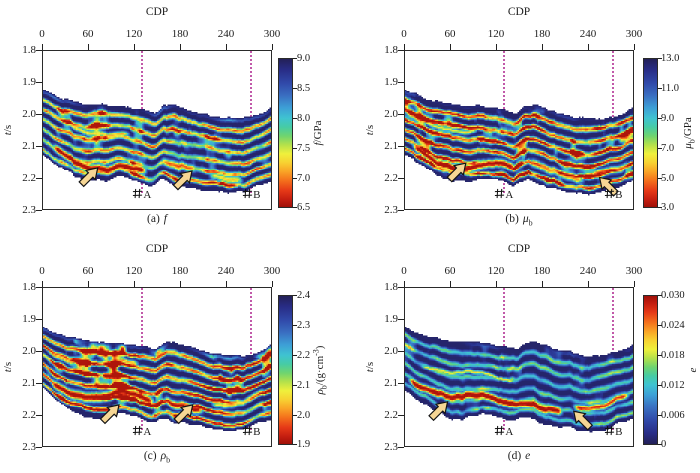 This screenshot has height=473, width=700. I want to click on panel-caption: (a) f, so click(157, 220).